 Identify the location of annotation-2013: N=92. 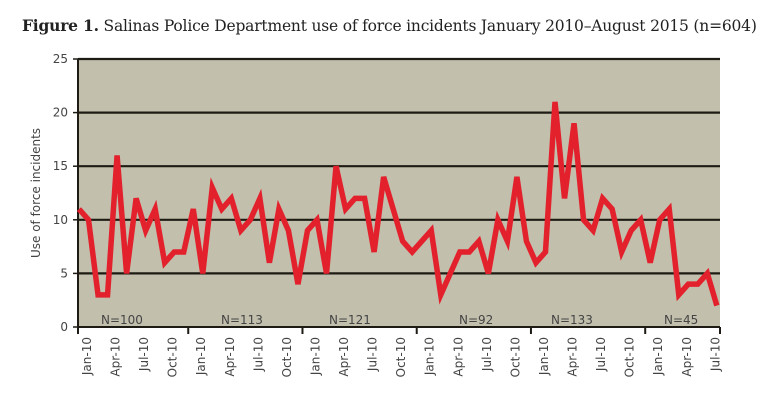
(476, 320).